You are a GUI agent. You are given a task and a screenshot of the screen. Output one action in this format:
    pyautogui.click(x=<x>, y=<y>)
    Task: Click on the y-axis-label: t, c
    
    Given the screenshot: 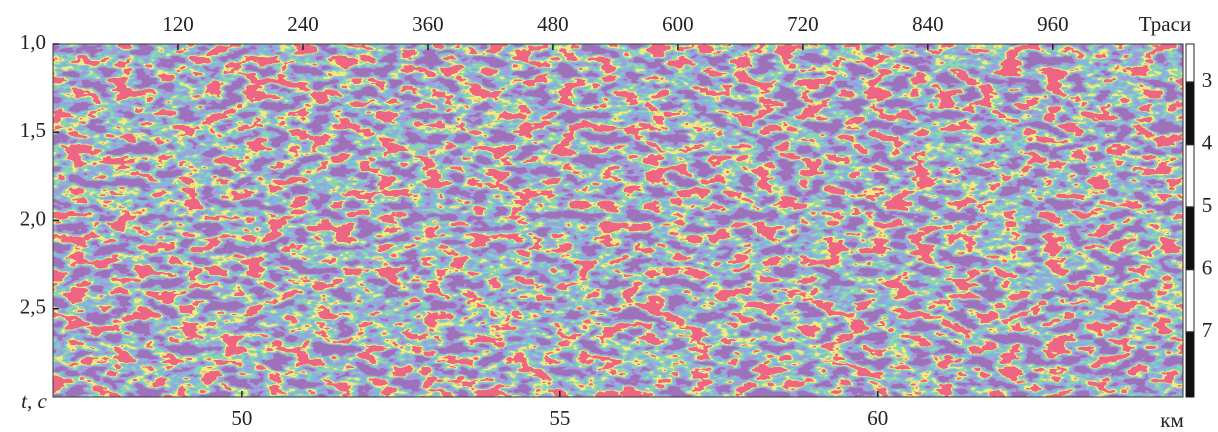 What is the action you would take?
    pyautogui.click(x=34, y=401)
    